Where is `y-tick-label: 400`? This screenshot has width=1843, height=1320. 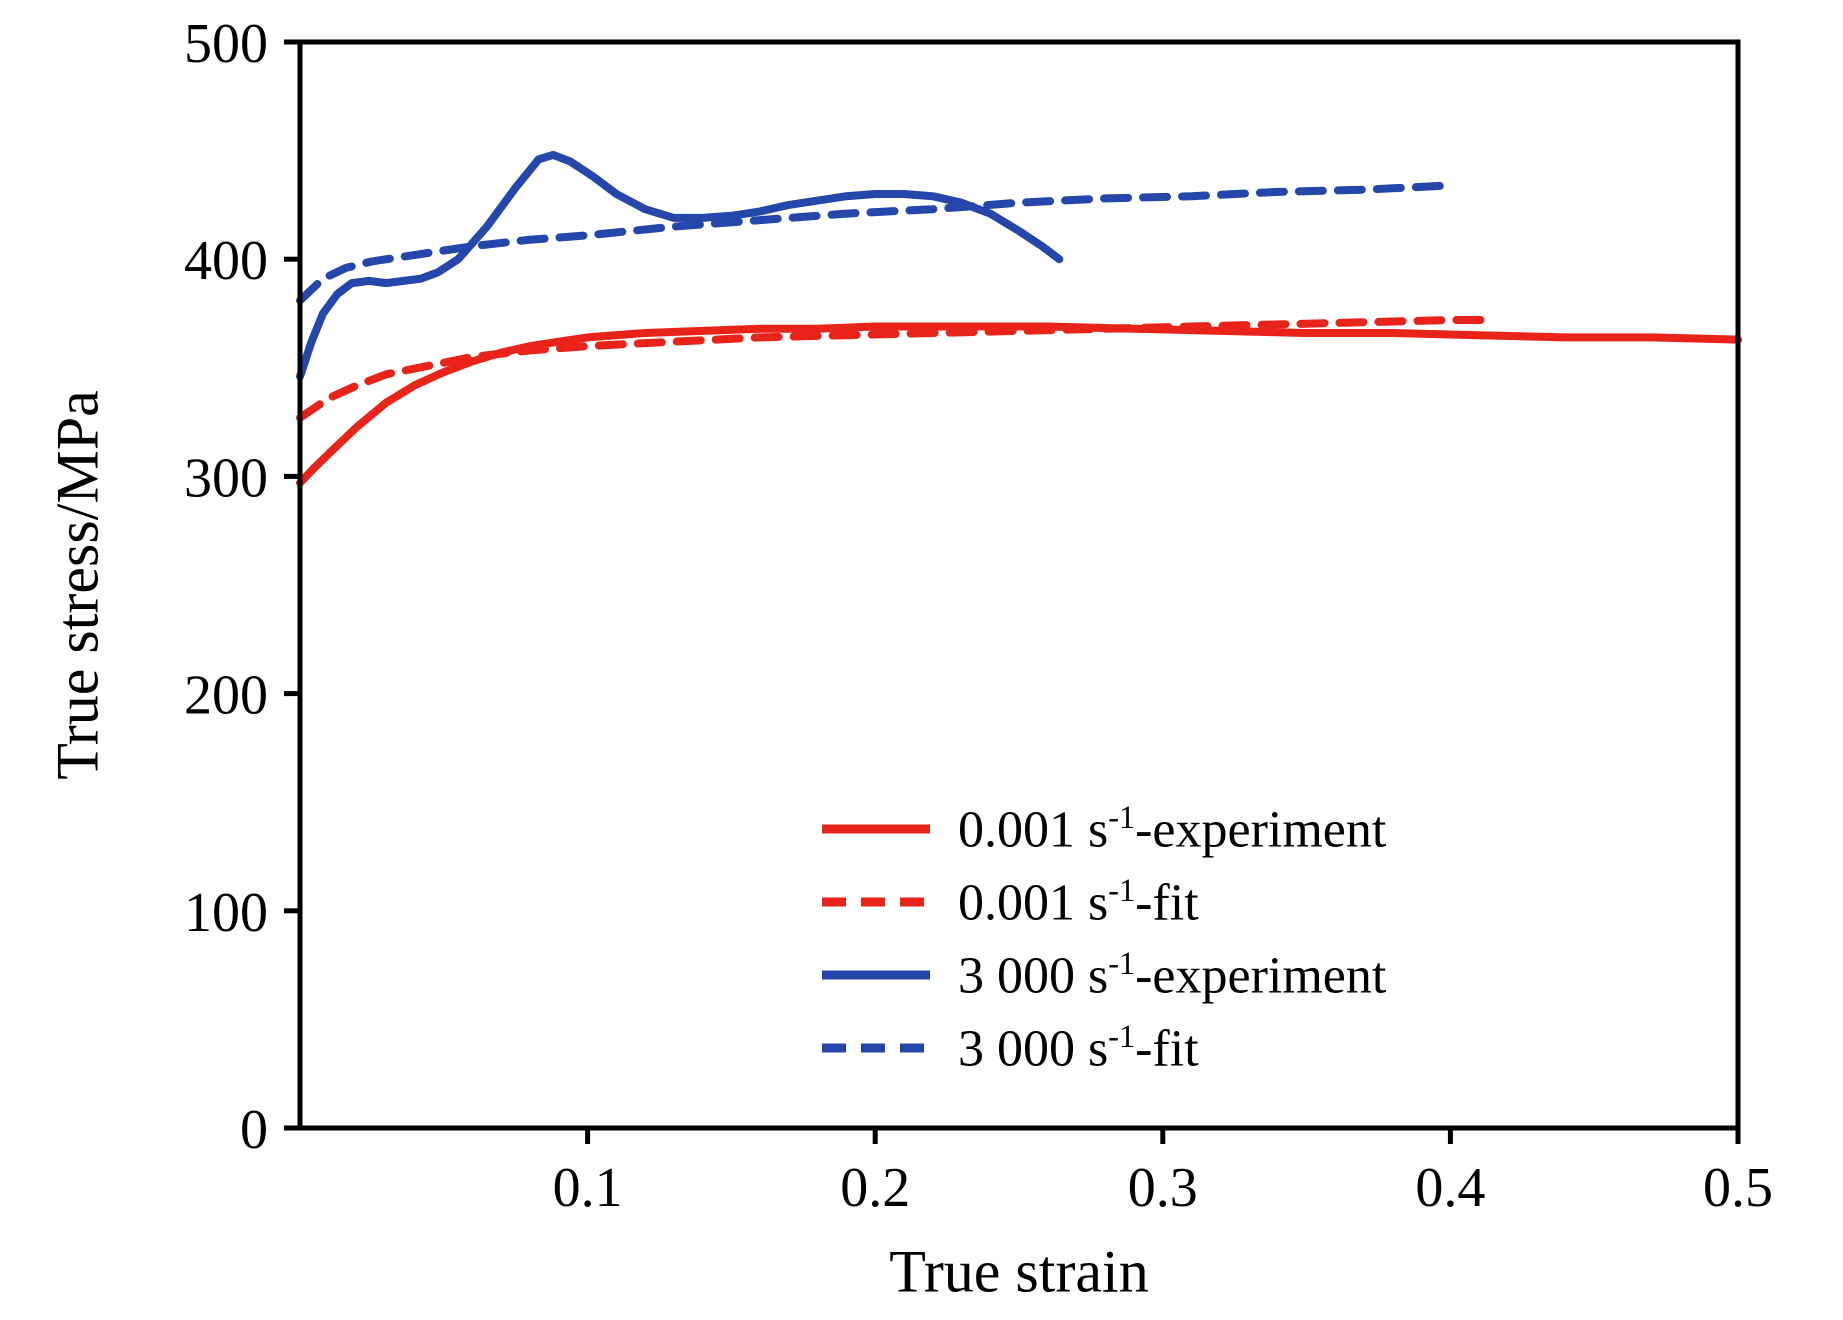 y-tick-label: 400 is located at coordinates (226, 261).